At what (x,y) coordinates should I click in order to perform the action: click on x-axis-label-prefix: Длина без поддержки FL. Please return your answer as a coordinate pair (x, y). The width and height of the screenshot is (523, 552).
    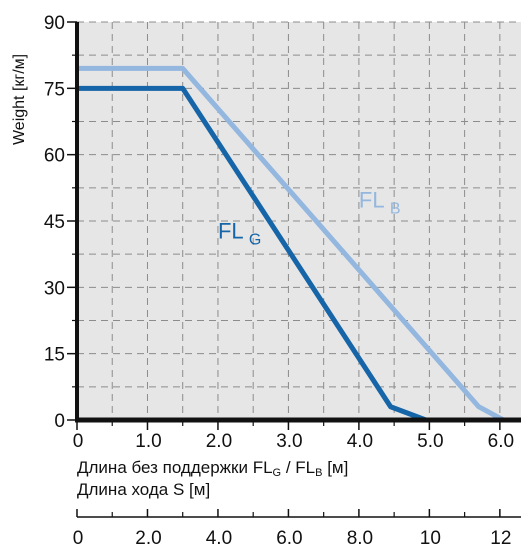
    Looking at the image, I should click on (175, 467).